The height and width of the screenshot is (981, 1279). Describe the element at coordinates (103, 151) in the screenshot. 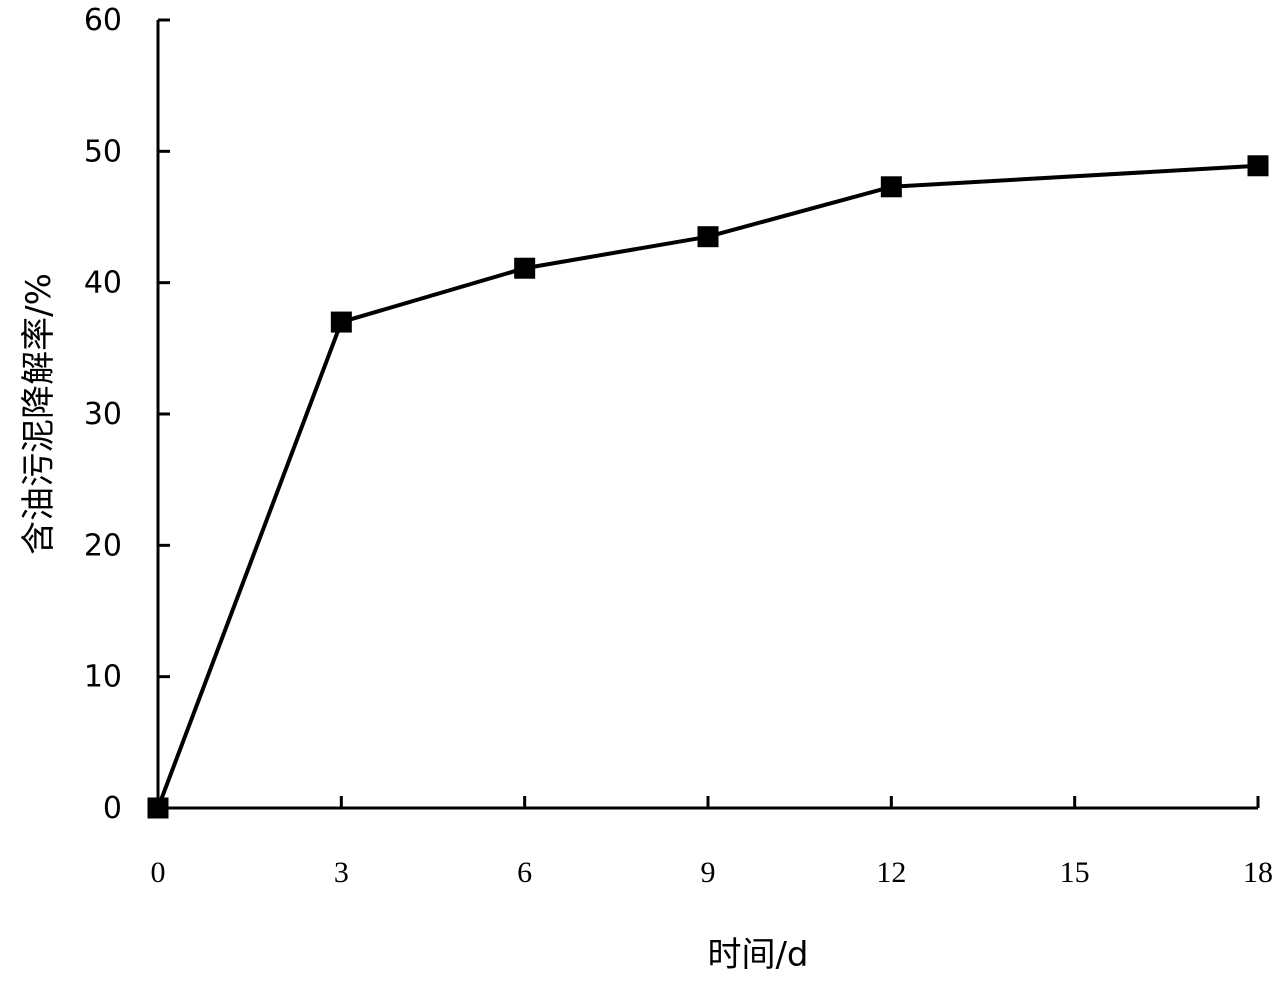

I see `y-tick-label: 50` at that location.